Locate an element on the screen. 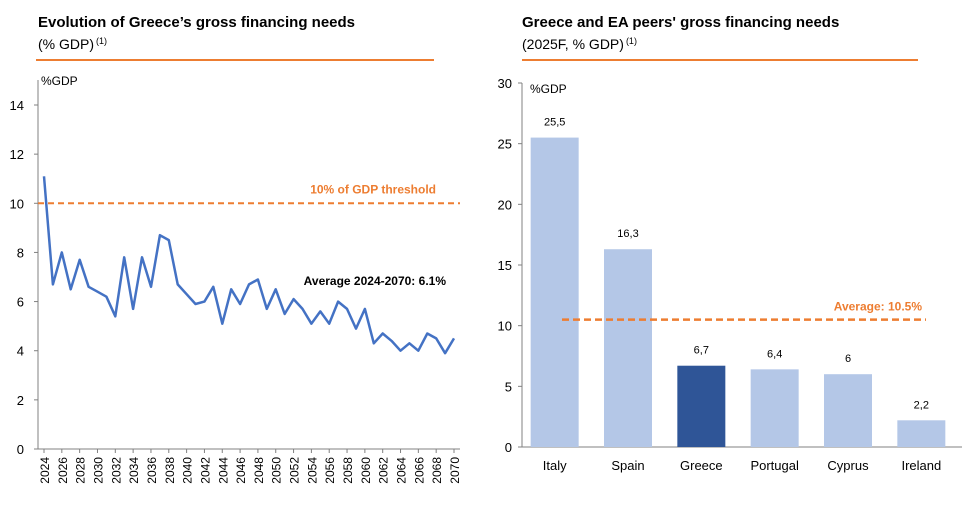 The image size is (972, 528). left-x-tick-label: 2046 is located at coordinates (241, 470).